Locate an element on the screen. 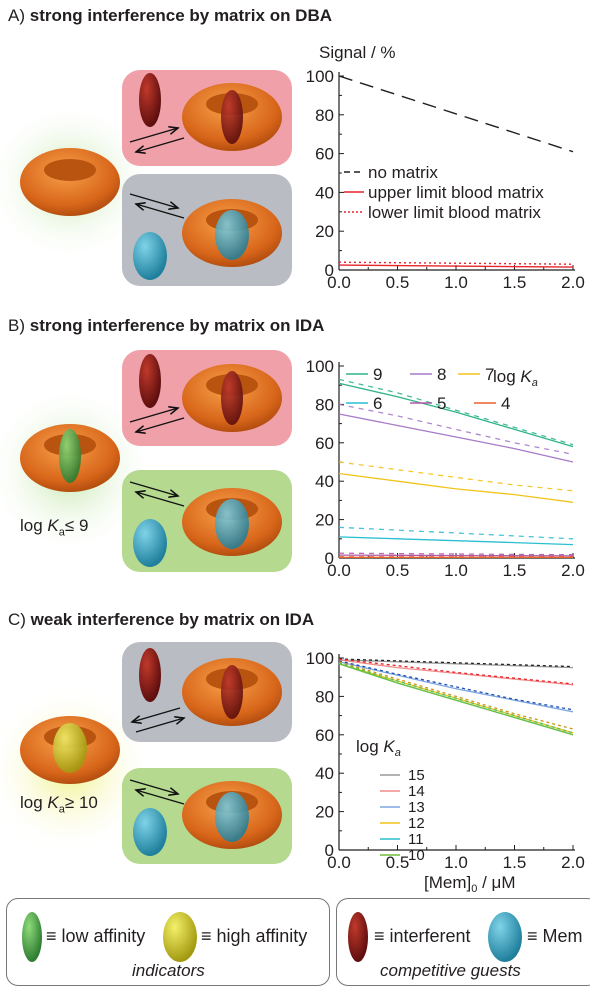  chart-b-xtick-label: 2.0 is located at coordinates (573, 570).